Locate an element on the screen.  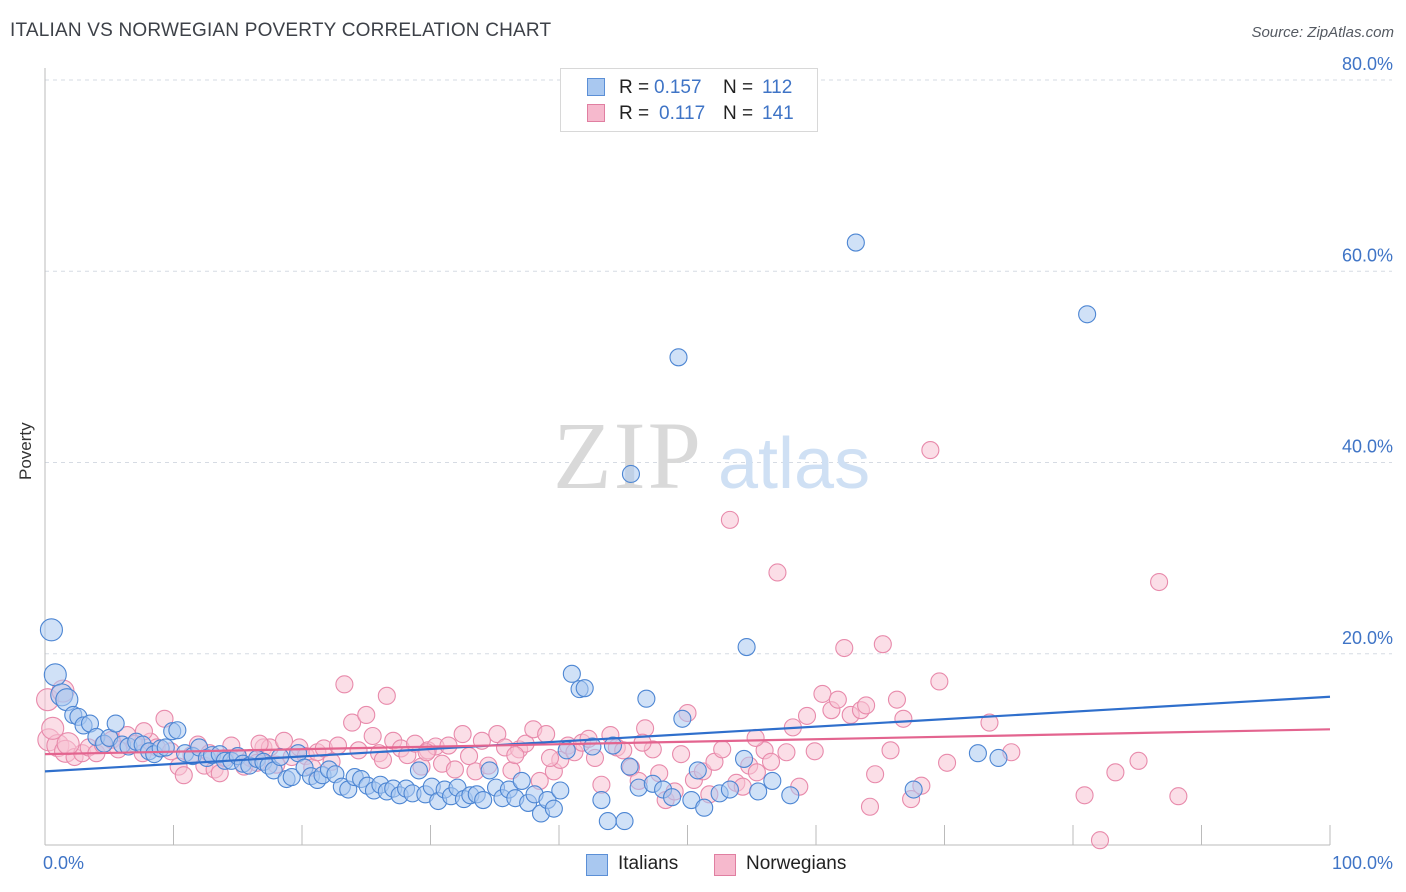
legend-r-value: 0.157 is located at coordinates (678, 87).